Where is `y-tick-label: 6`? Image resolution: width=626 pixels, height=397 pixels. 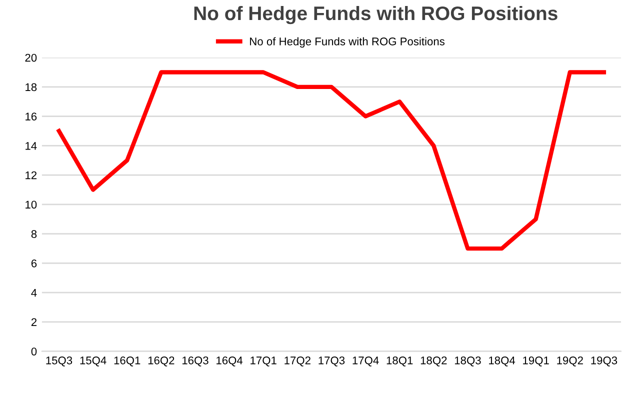 y-tick-label: 6 is located at coordinates (34, 263).